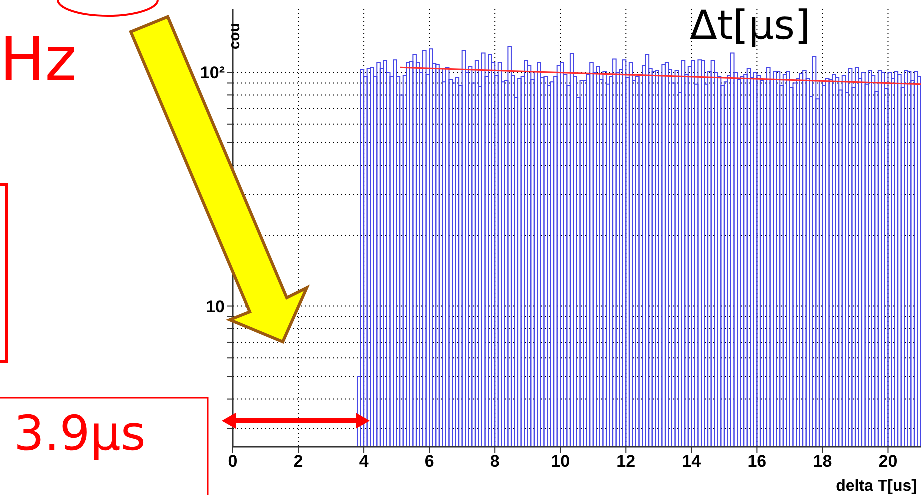 The width and height of the screenshot is (922, 495). What do you see at coordinates (822, 462) in the screenshot?
I see `x-tick-label: 18` at bounding box center [822, 462].